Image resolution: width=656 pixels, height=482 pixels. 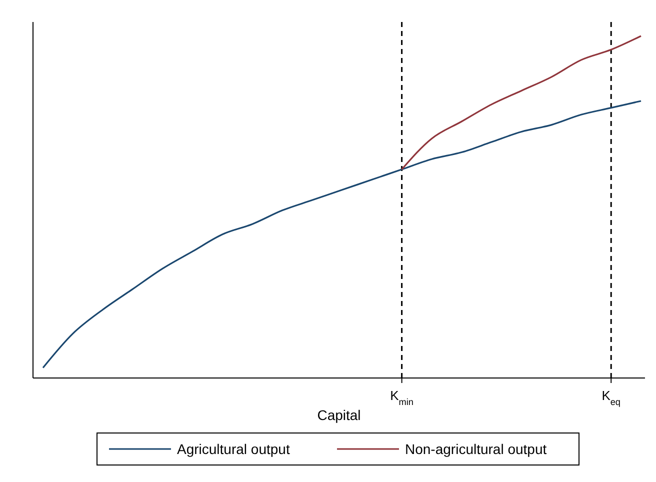 I want to click on x-tick-label: K$_{min}$, so click(x=402, y=397).